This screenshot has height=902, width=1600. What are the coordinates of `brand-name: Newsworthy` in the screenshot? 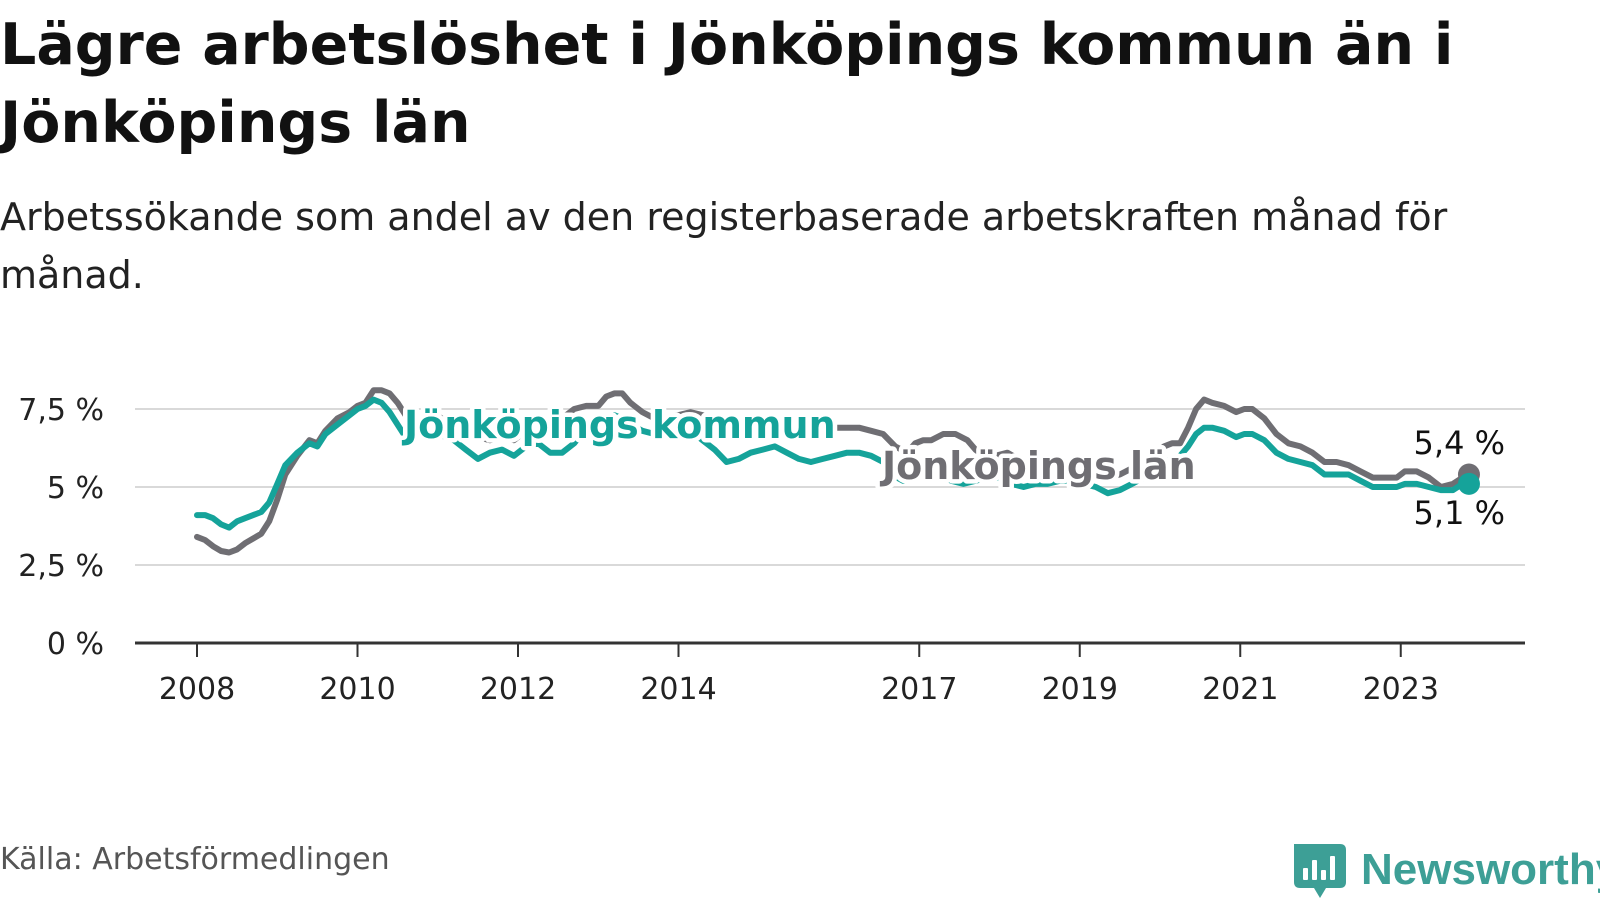 It's located at (1480, 869).